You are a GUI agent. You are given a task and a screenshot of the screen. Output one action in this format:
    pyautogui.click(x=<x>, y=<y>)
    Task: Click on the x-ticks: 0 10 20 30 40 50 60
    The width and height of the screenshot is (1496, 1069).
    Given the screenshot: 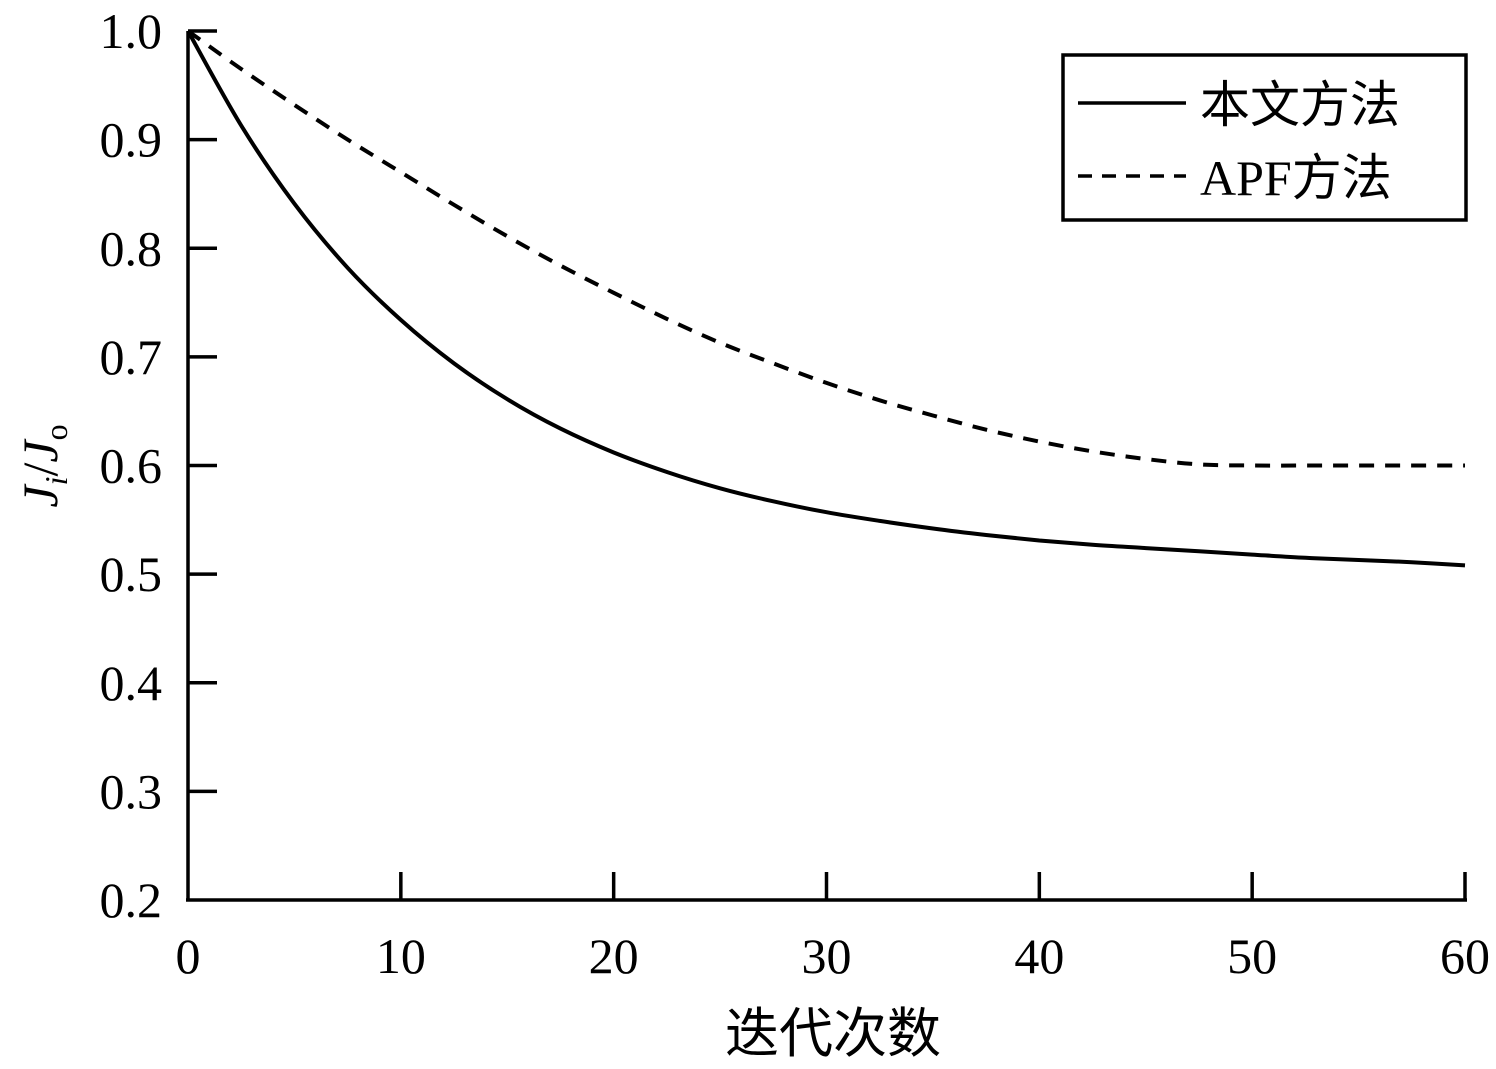 What is the action you would take?
    pyautogui.click(x=833, y=928)
    